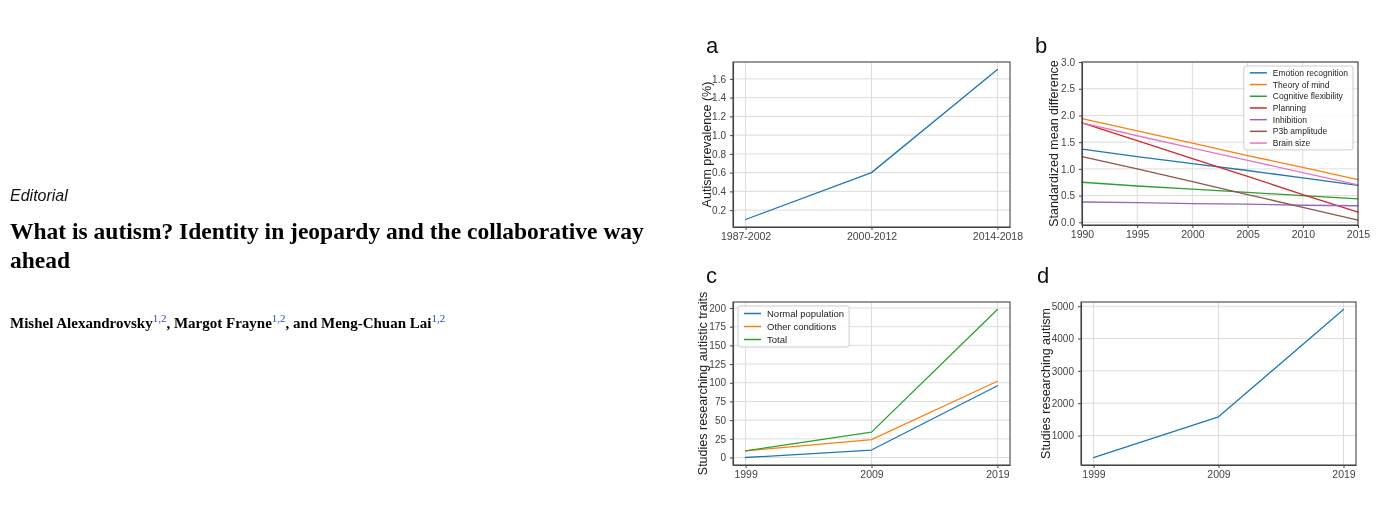 The image size is (1385, 506). Describe the element at coordinates (703, 383) in the screenshot. I see `y-axis-title: Studies researching autistic traits` at that location.